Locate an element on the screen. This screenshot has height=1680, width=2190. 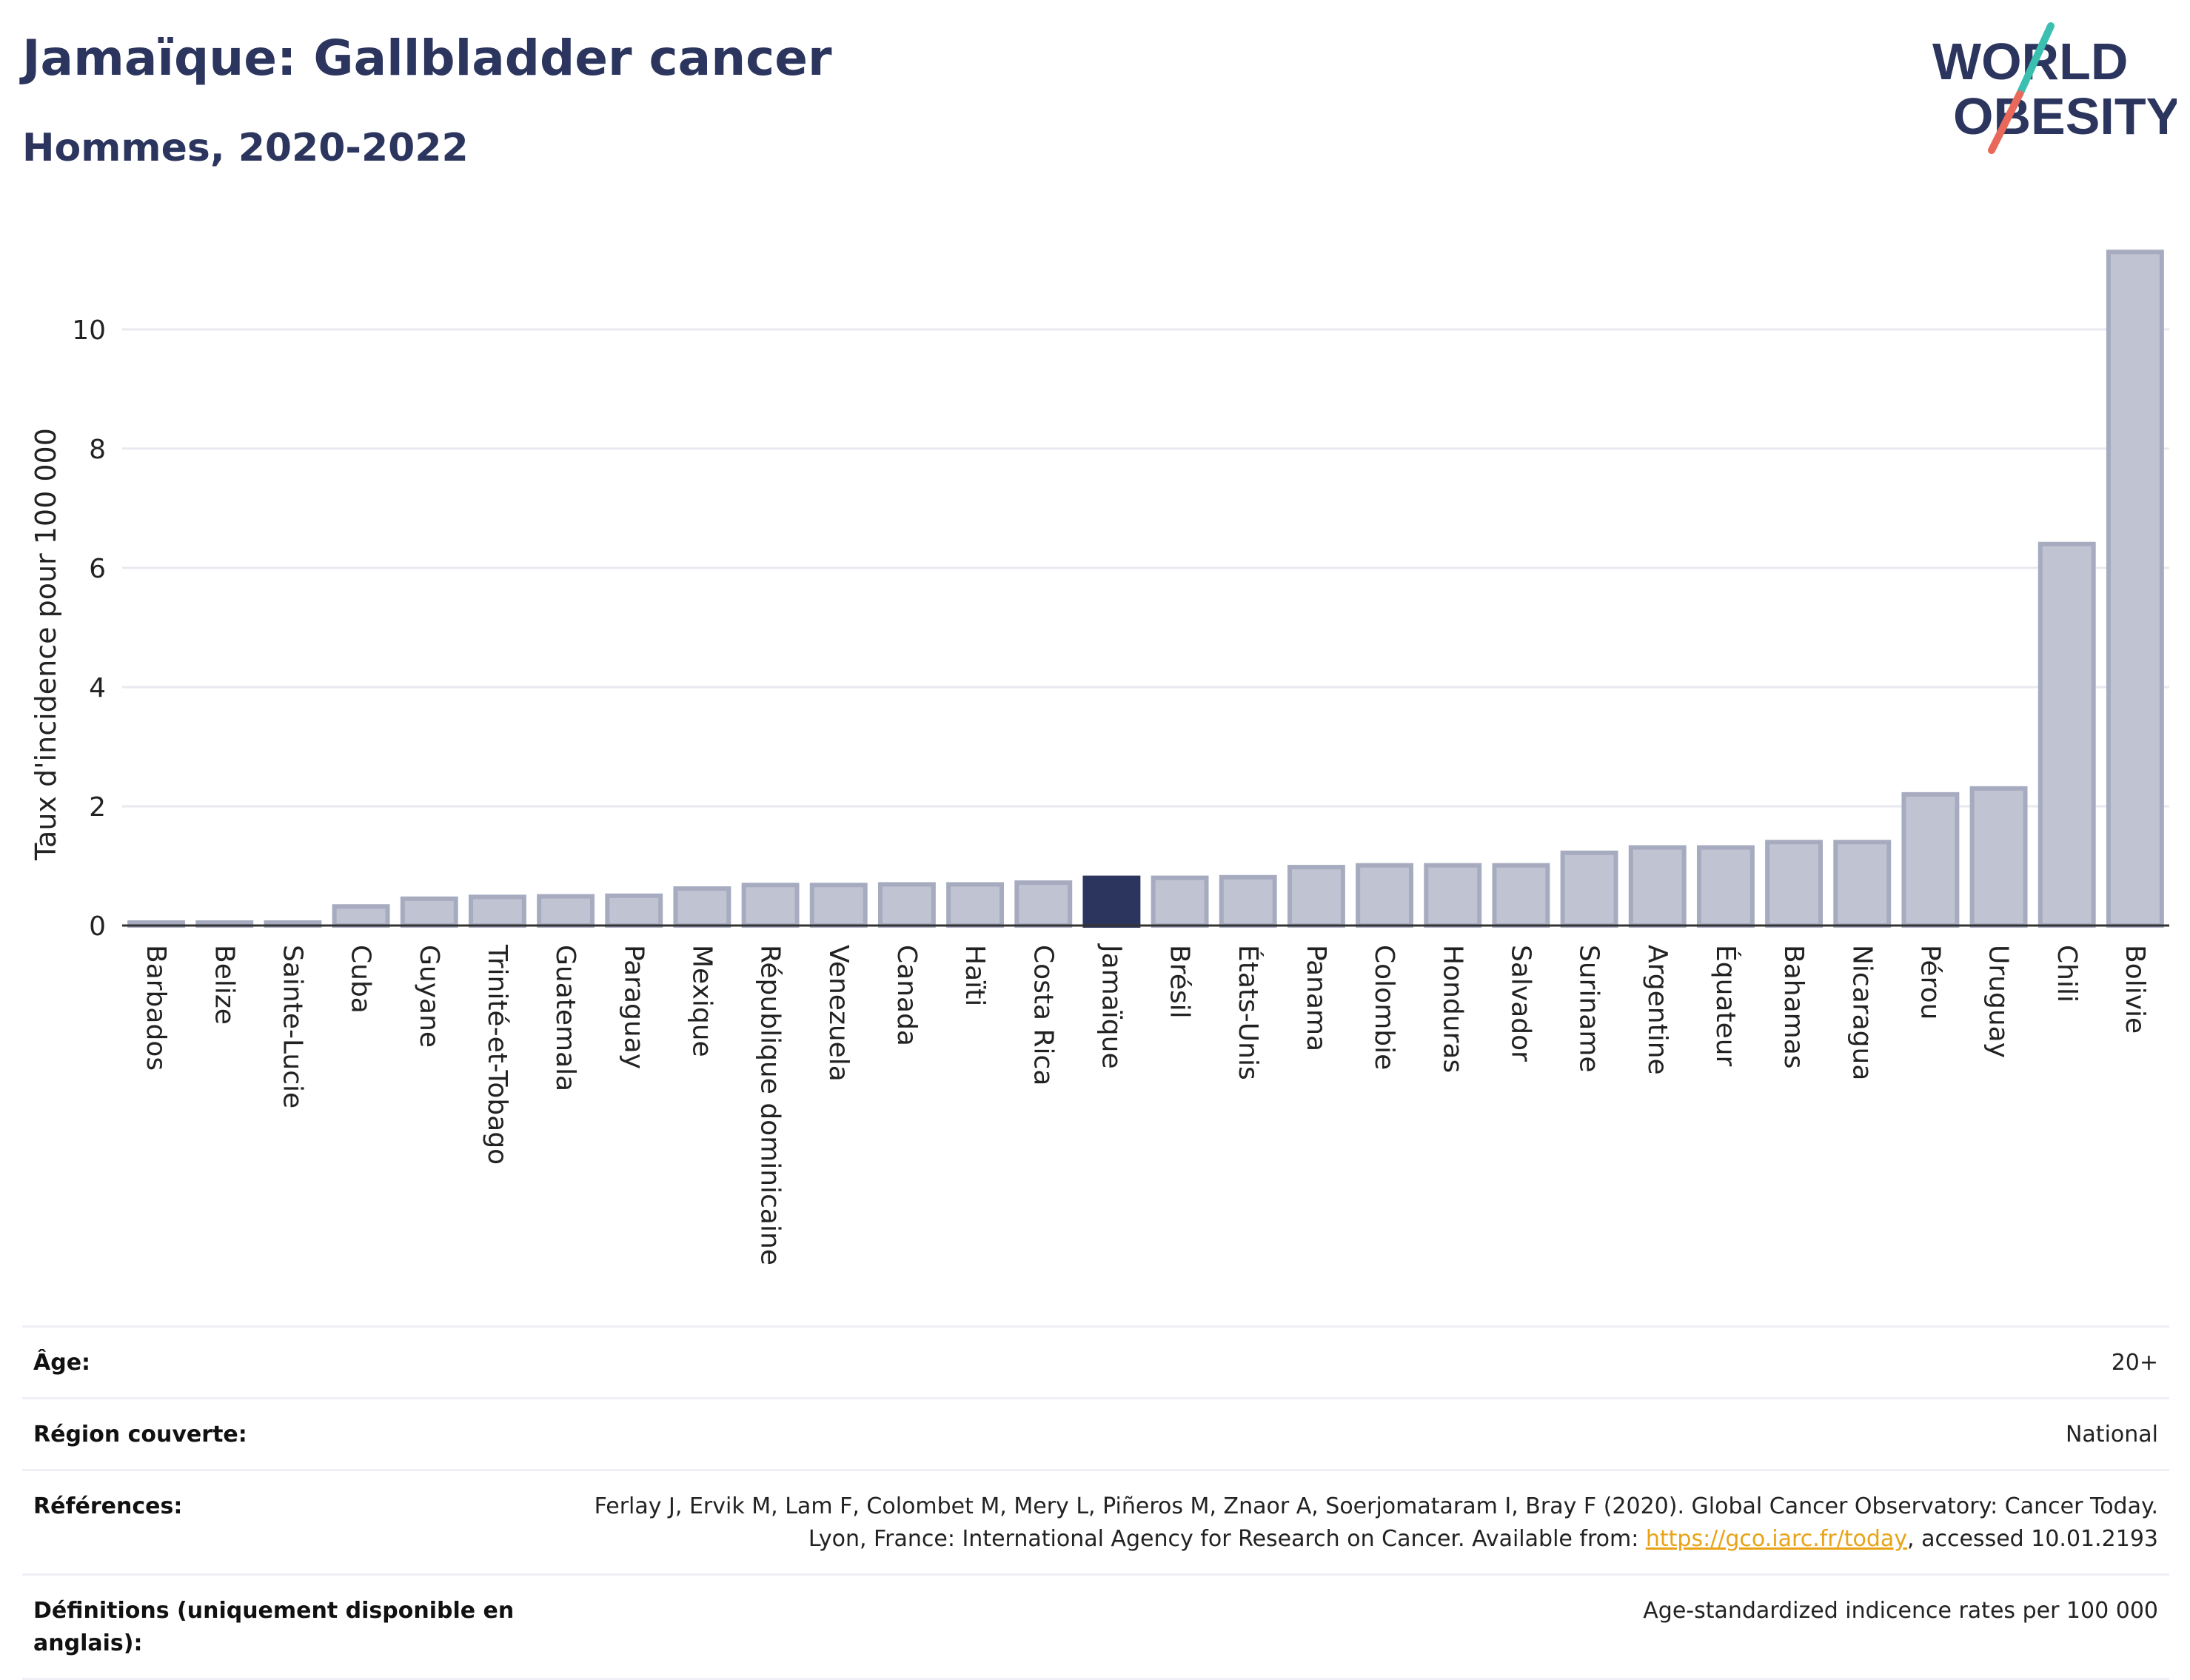
x-tick-label: Équateur is located at coordinates (1725, 1006).